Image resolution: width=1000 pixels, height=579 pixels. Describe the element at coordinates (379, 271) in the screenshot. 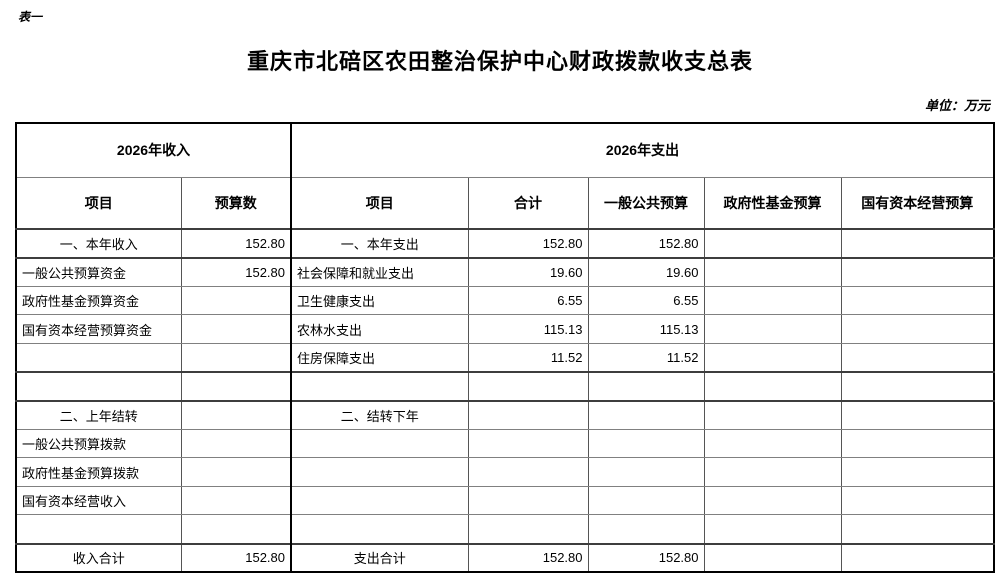

I see `expense-item-cell: 社会保障和就业支出` at that location.